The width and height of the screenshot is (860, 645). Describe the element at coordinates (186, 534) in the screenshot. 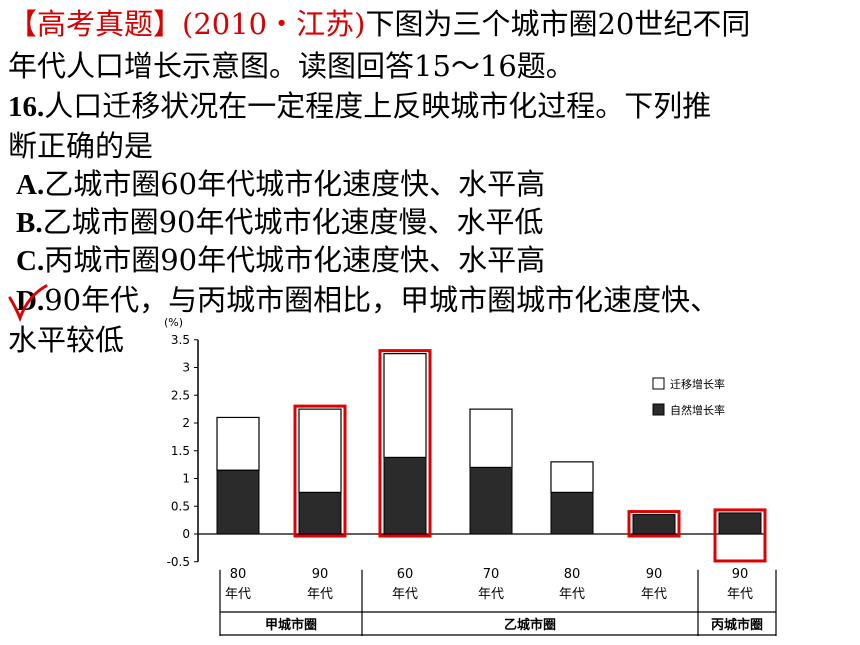

I see `y-tick-label: 0` at that location.